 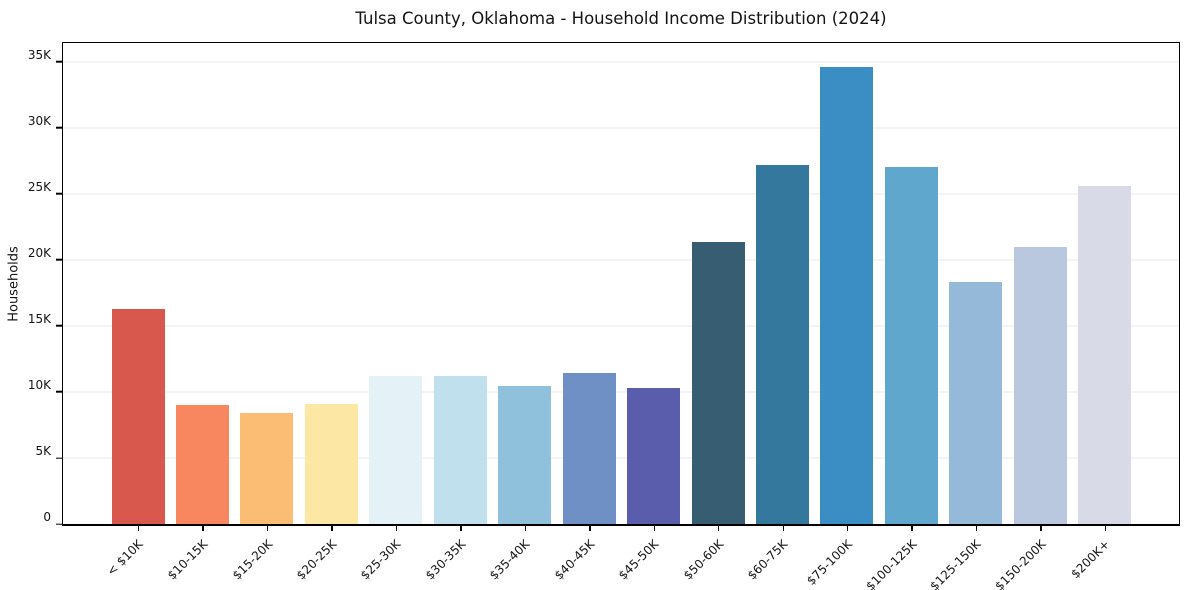 I want to click on y-tick-label: 5K, so click(x=43, y=450).